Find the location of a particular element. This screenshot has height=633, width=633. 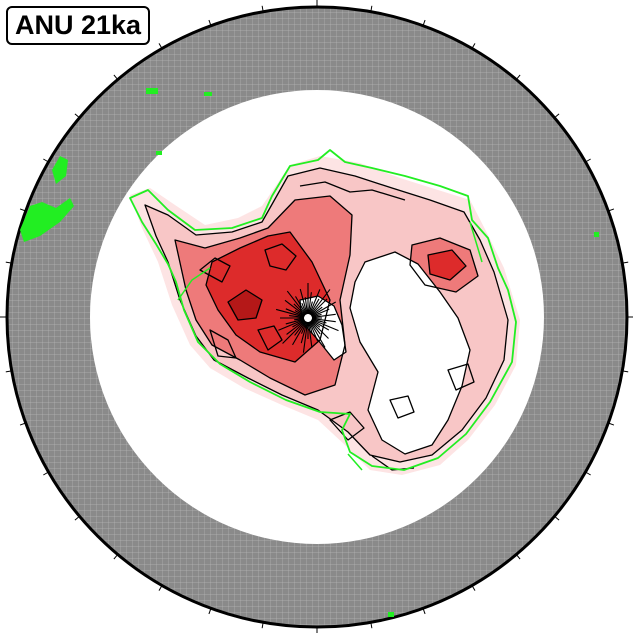

relief-high-peak is located at coordinates (245, 305).